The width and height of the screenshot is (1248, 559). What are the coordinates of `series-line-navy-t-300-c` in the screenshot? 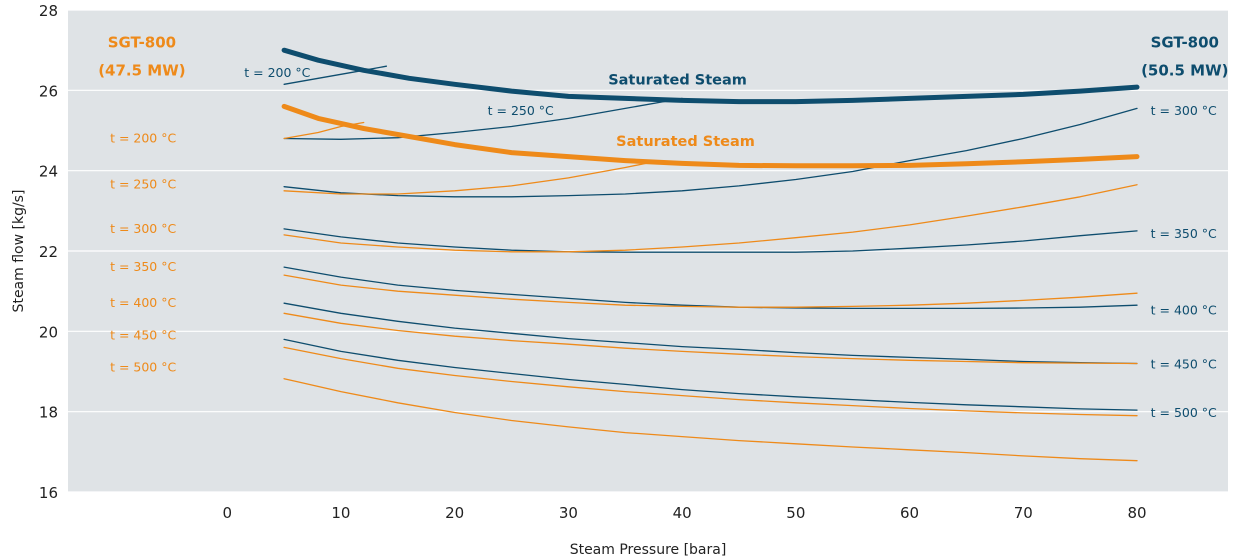 It's located at (710, 152).